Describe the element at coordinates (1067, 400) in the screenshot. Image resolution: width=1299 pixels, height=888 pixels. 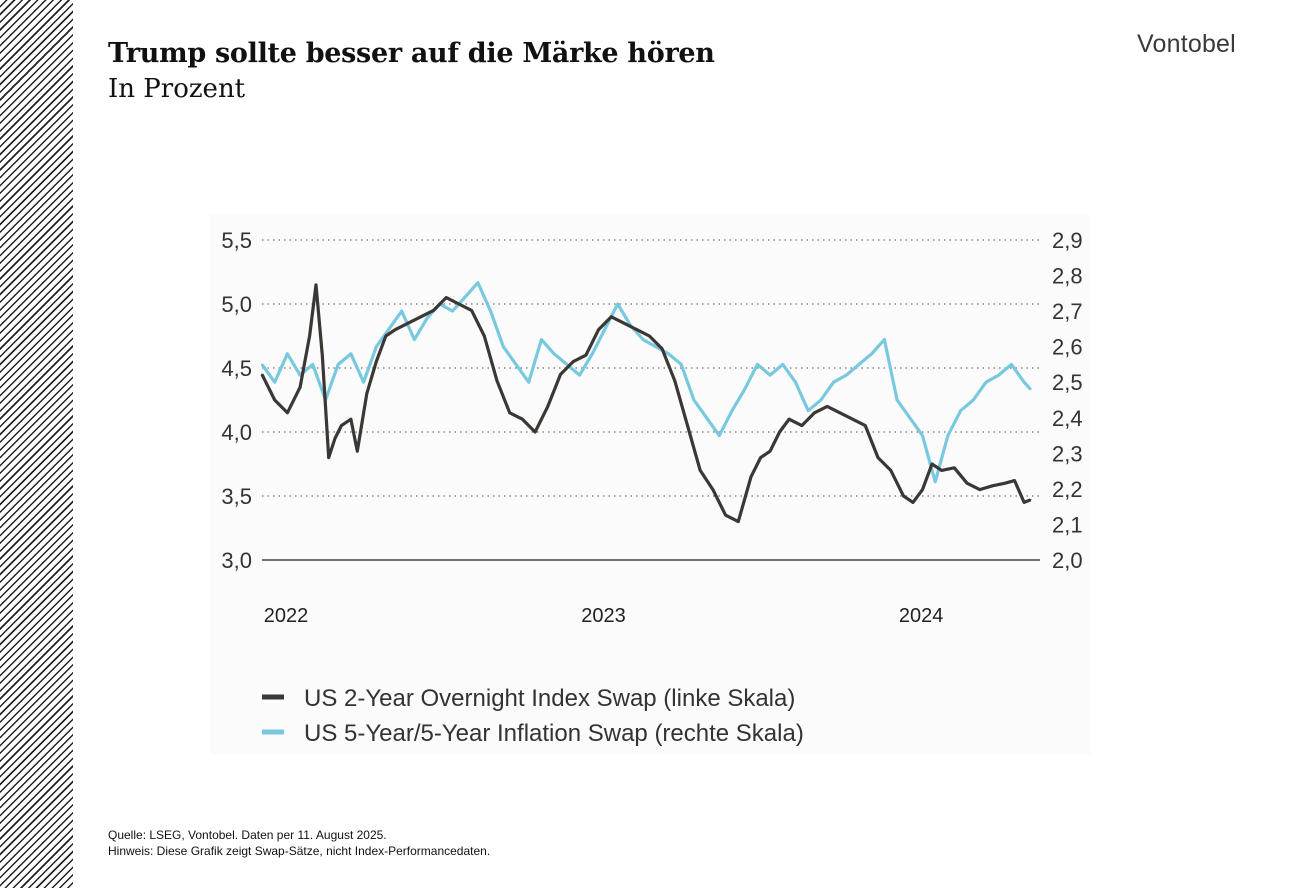
I see `right-axis: 2,9 2,8 2,7 2,6 2,5 2,4 2,3 2,2 2,1 2,0` at that location.